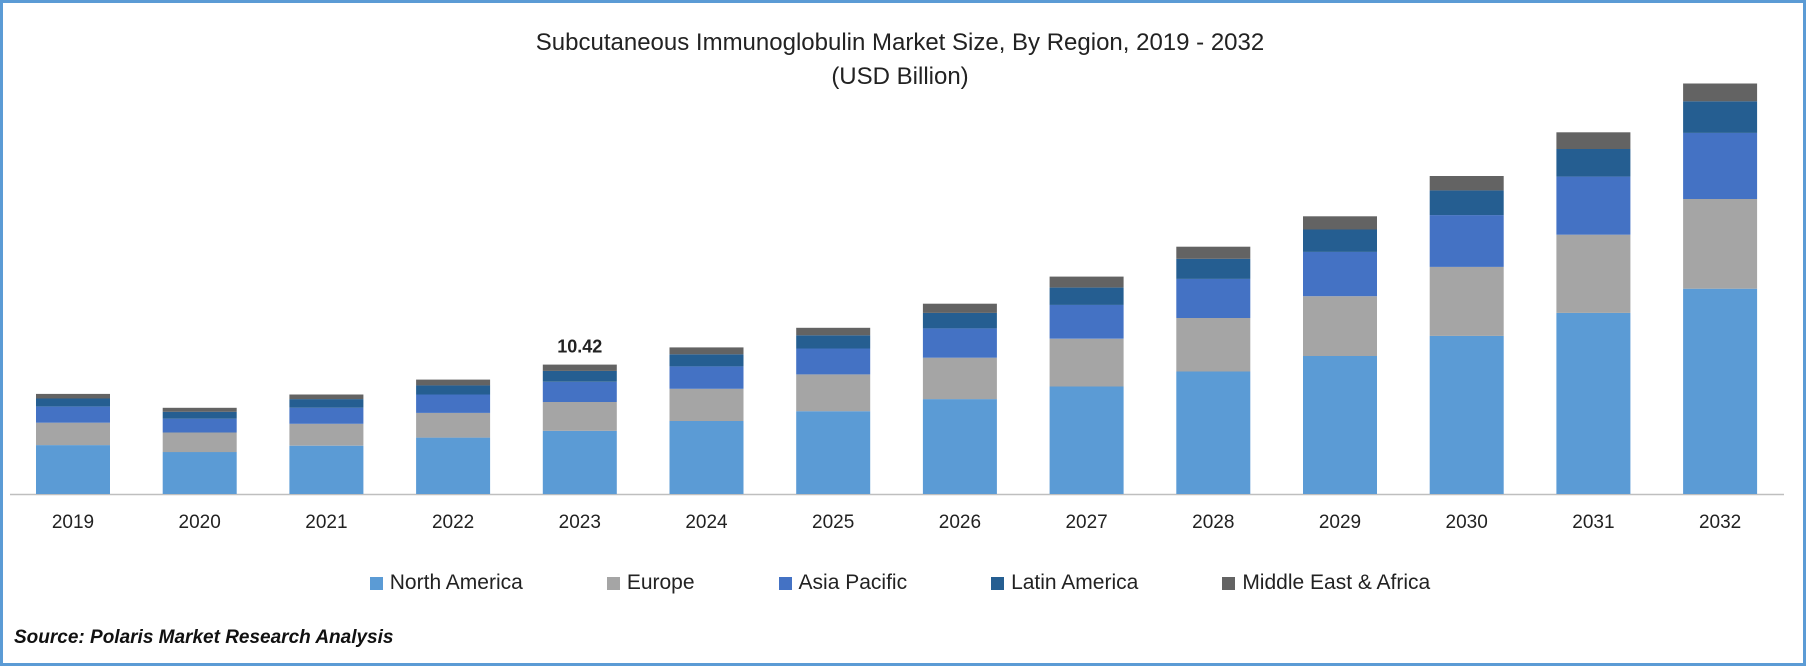 The width and height of the screenshot is (1806, 666). I want to click on bar-2019-europe, so click(73, 434).